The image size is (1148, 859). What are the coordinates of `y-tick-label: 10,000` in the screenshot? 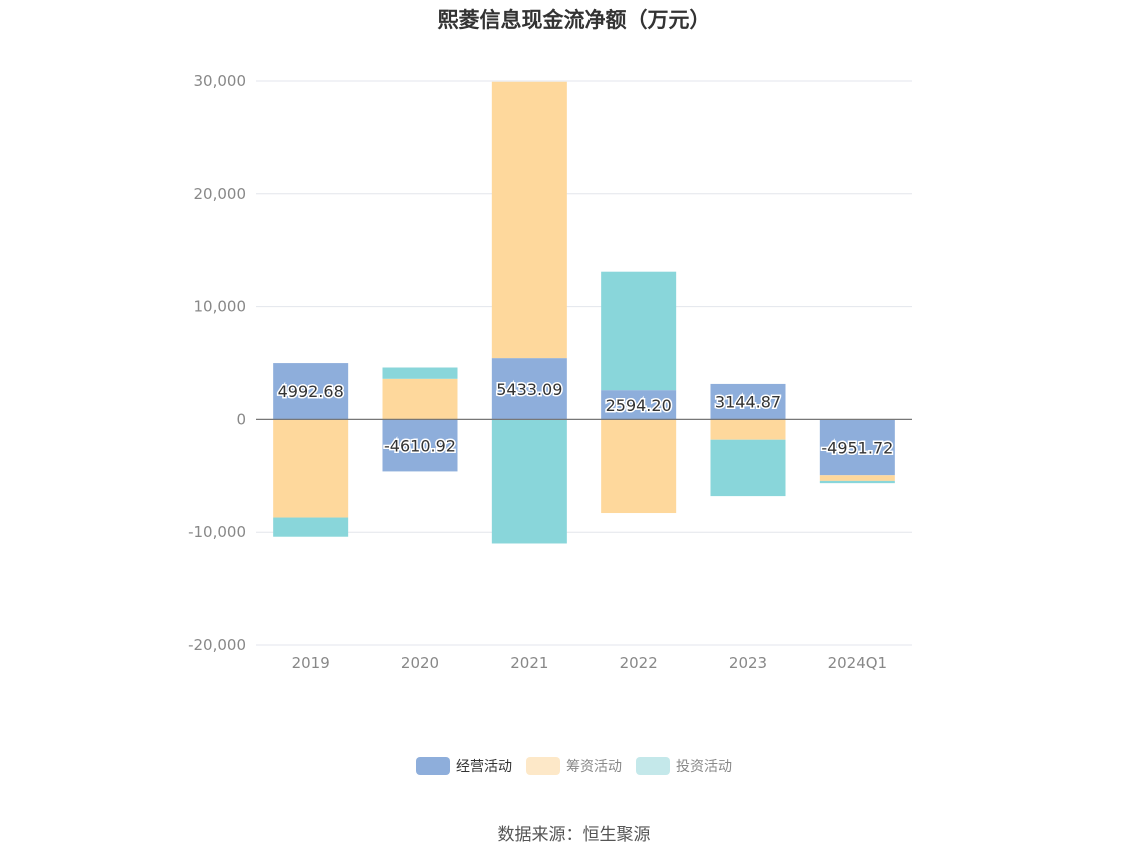 It's located at (220, 307).